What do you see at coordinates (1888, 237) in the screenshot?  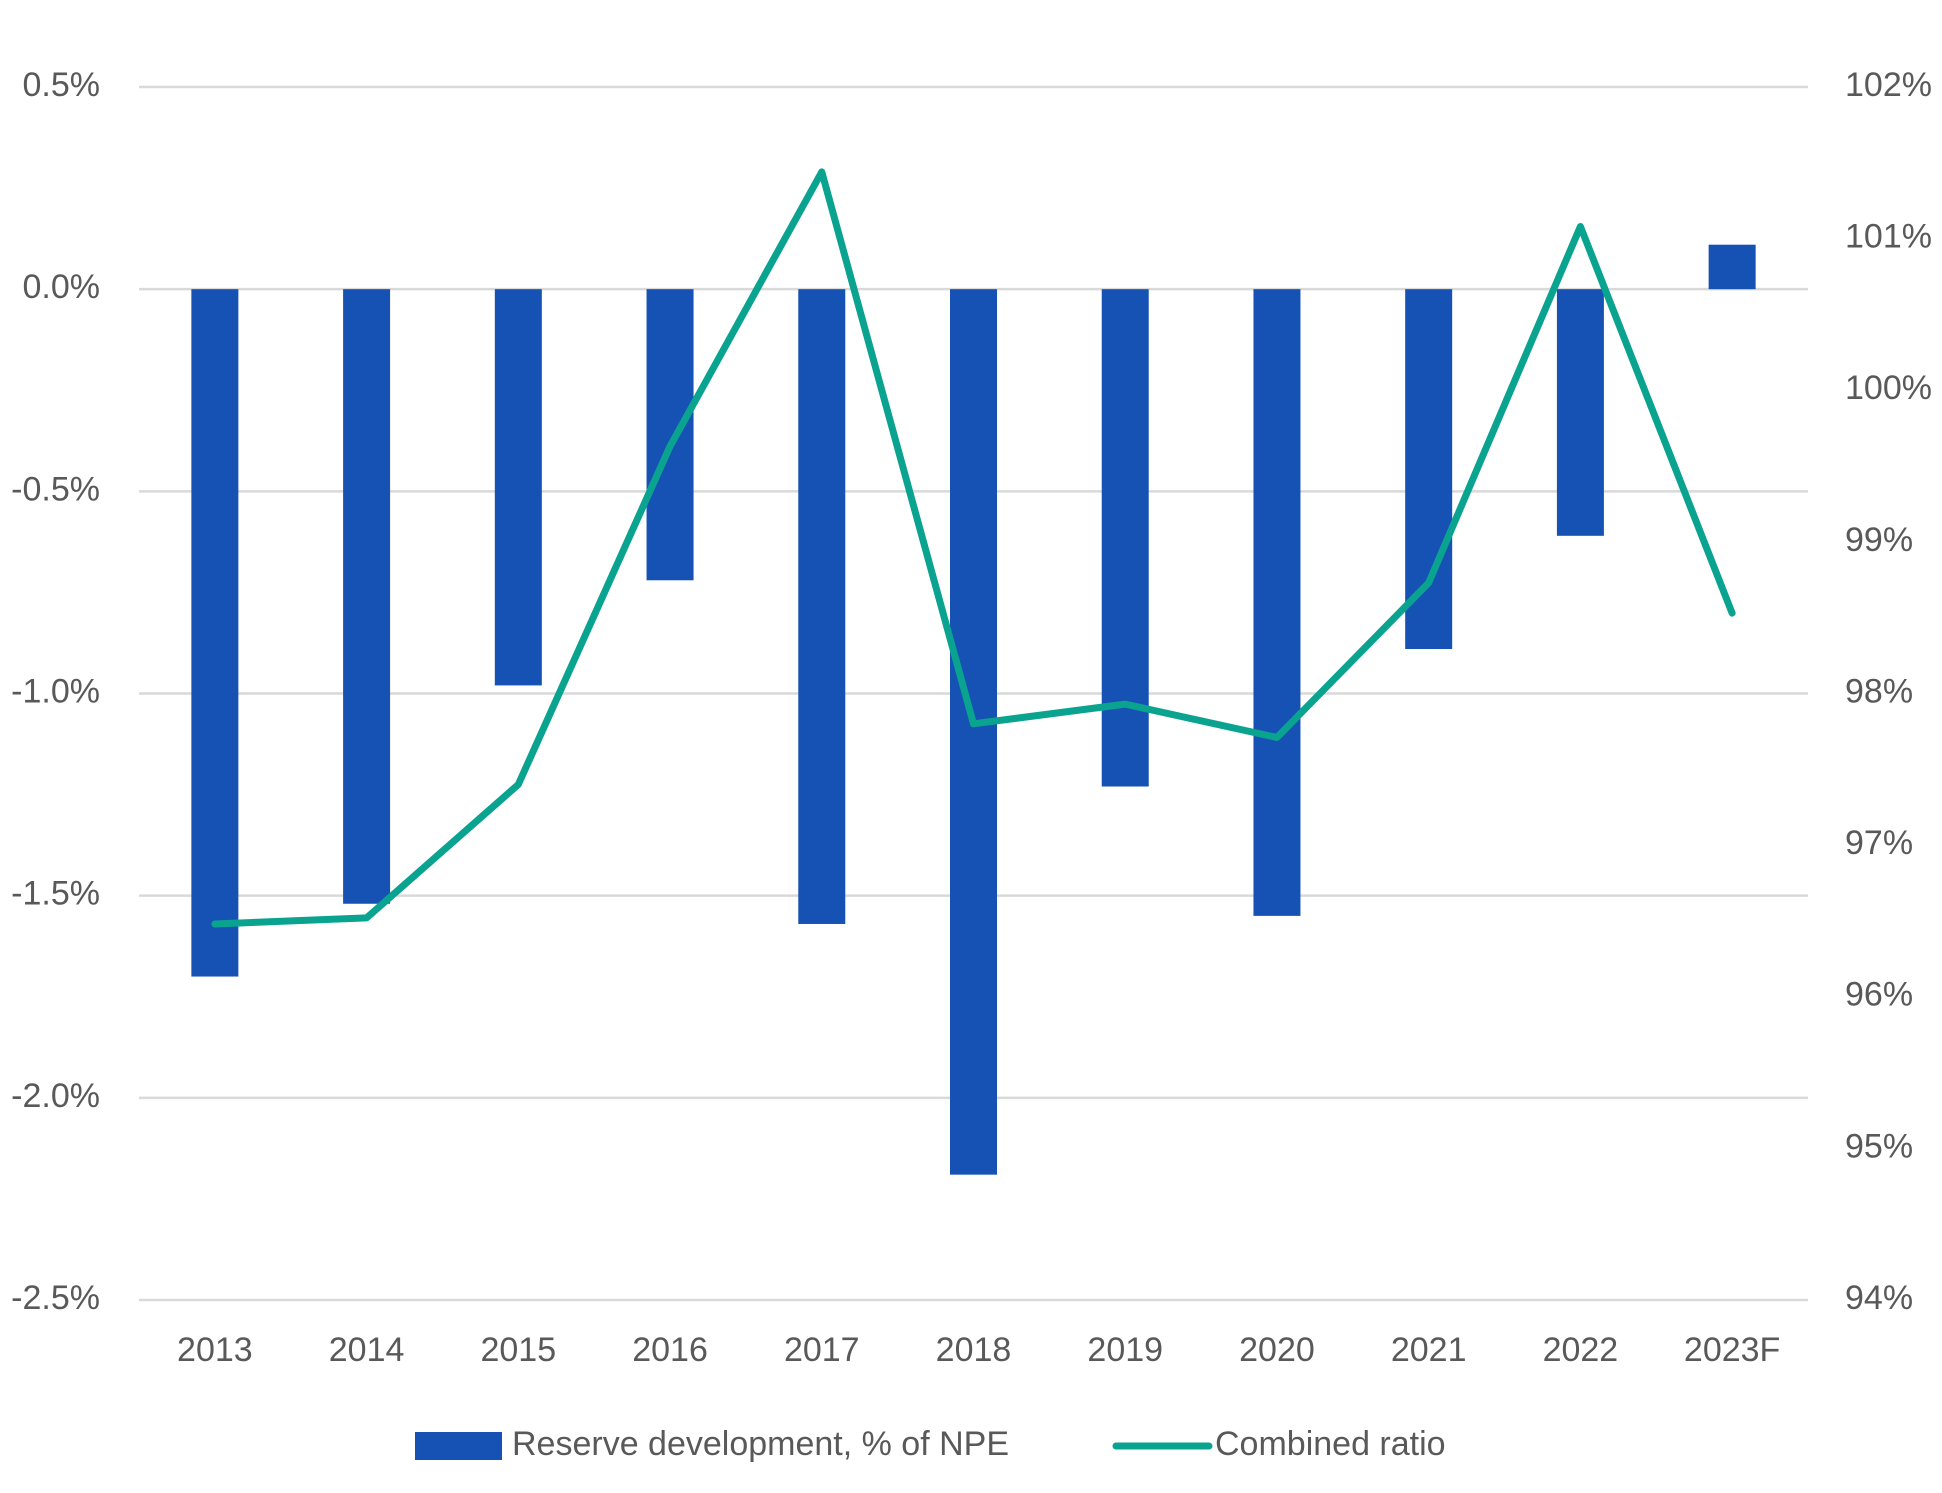 I see `y2-tick-label: 101%` at bounding box center [1888, 237].